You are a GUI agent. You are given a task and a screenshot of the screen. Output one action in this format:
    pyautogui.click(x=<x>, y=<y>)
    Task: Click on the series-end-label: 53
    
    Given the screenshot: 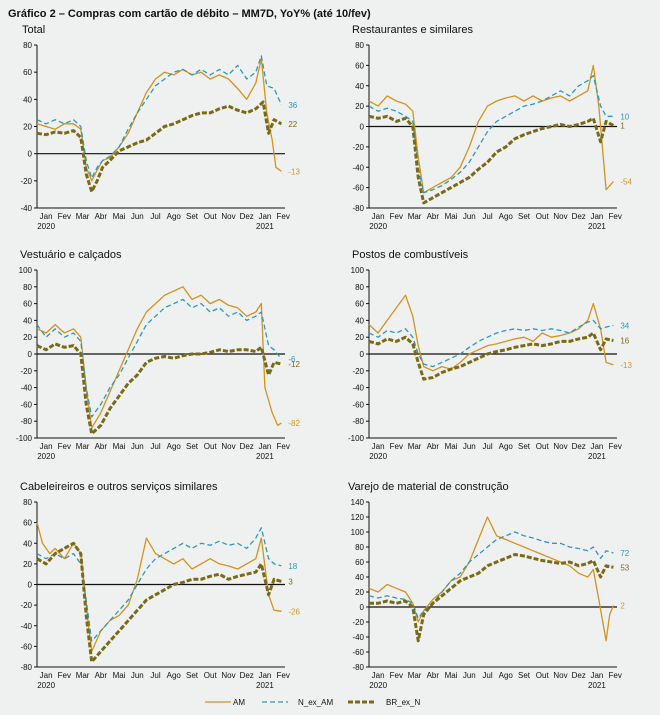 What is the action you would take?
    pyautogui.click(x=624, y=567)
    